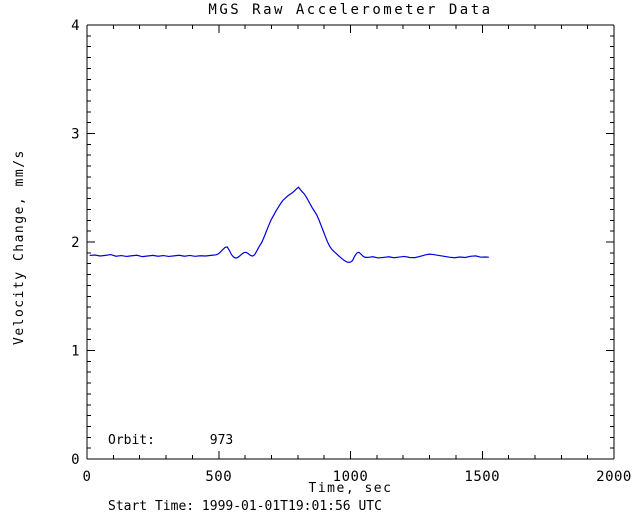 This screenshot has height=512, width=640. I want to click on x-tick-label: 2000, so click(614, 477).